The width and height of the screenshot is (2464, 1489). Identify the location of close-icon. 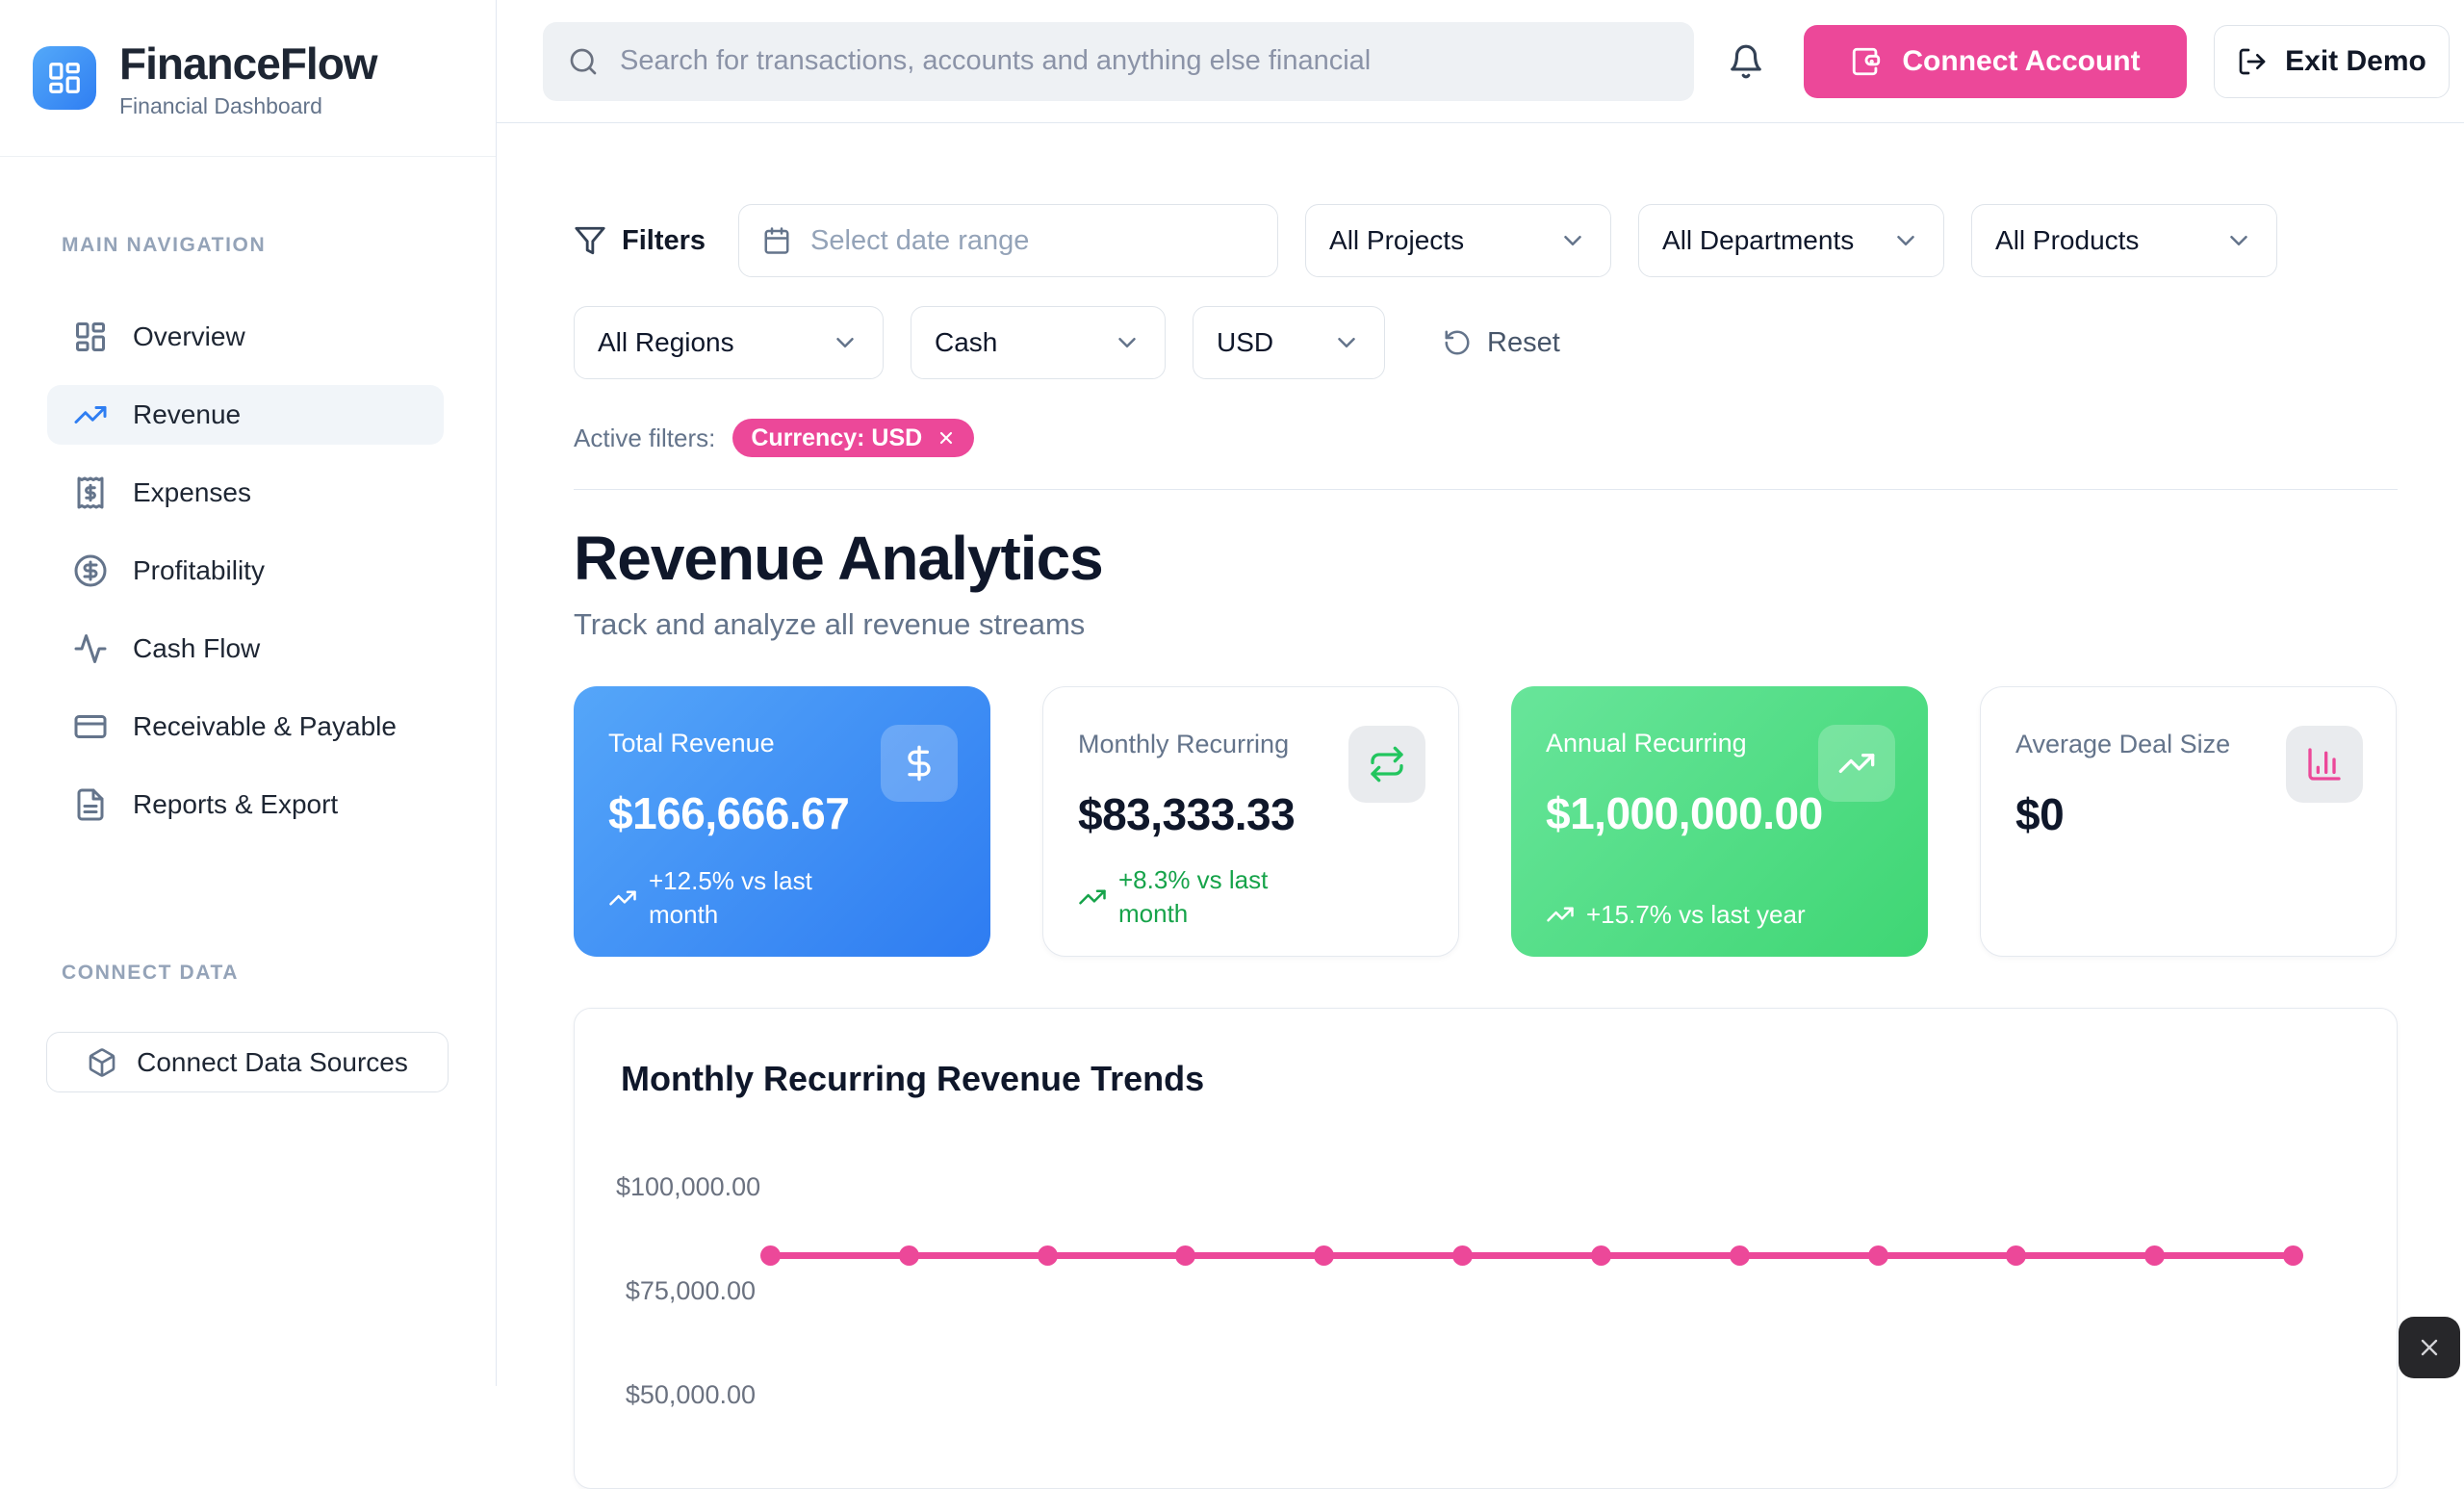
(2429, 1347).